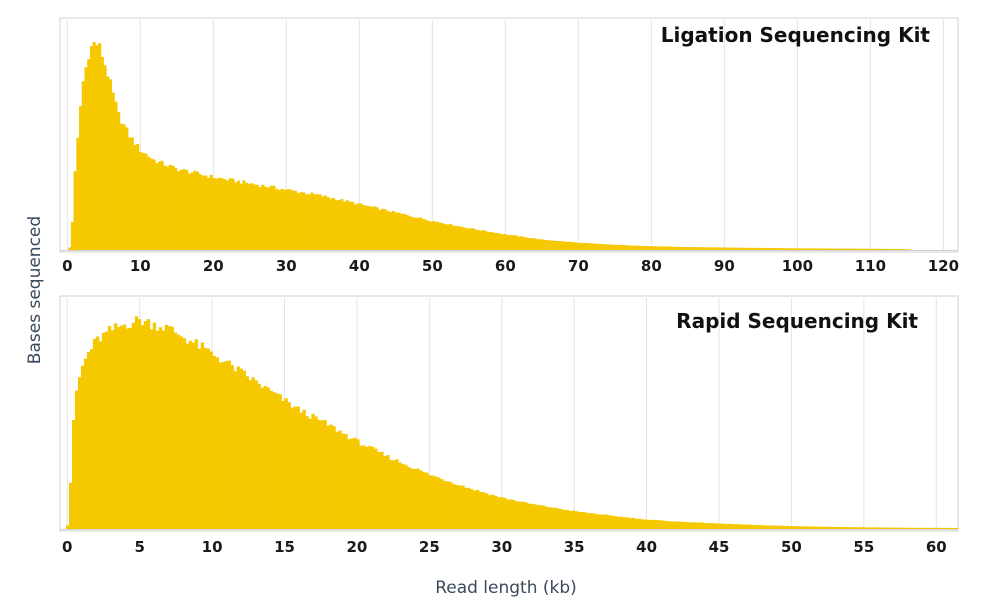 The height and width of the screenshot is (613, 1000). I want to click on ligation-kit-tick-label: 0, so click(67, 266).